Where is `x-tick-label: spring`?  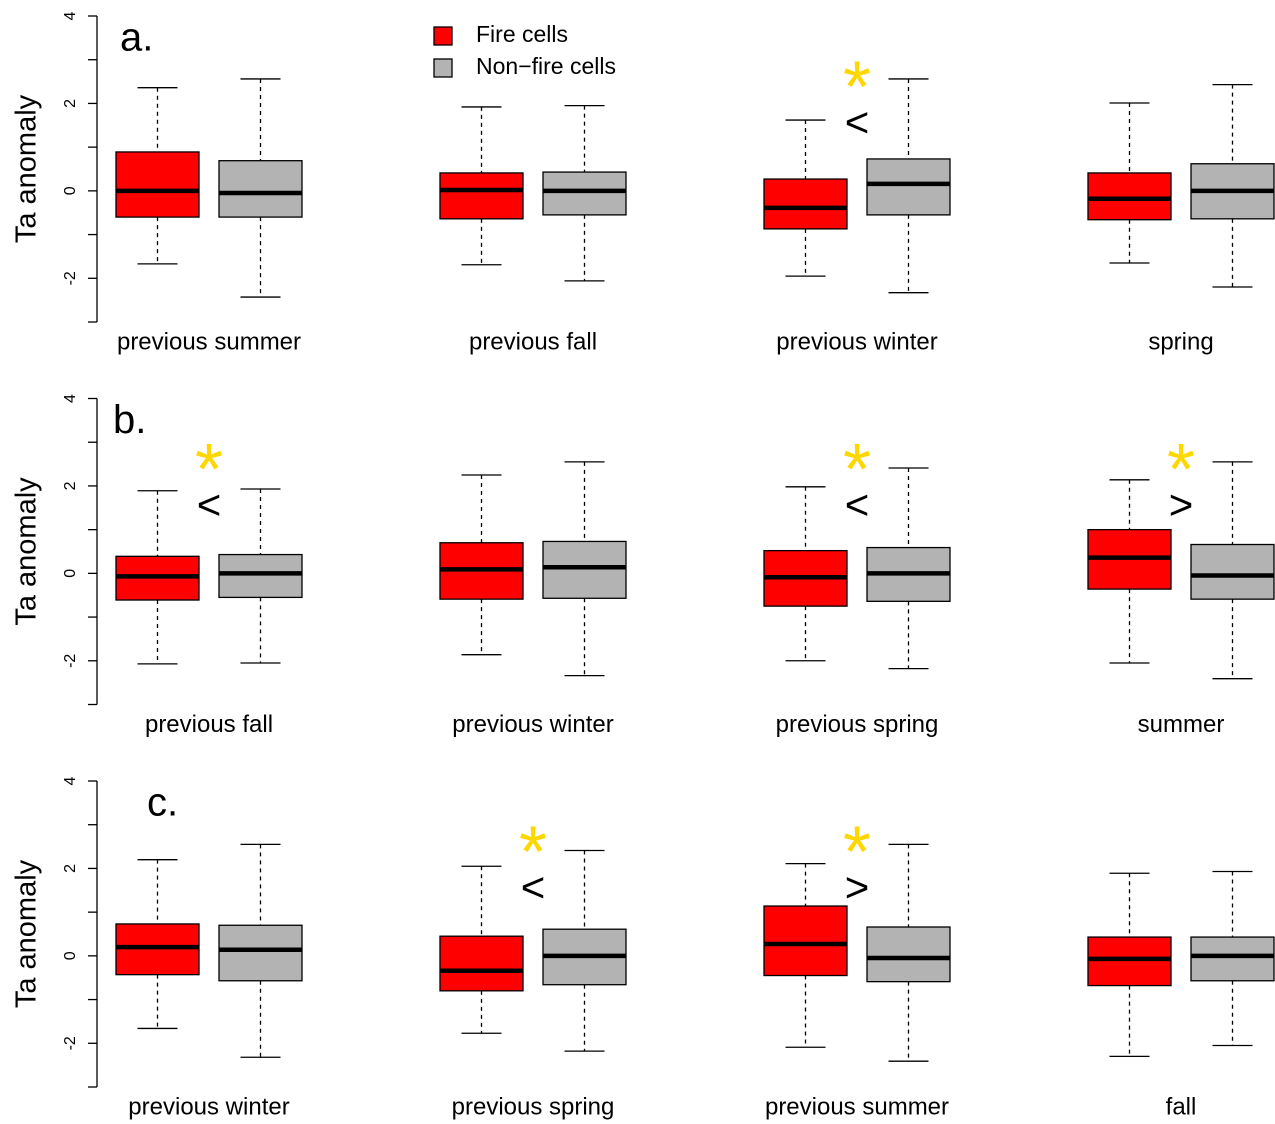 x-tick-label: spring is located at coordinates (1180, 341).